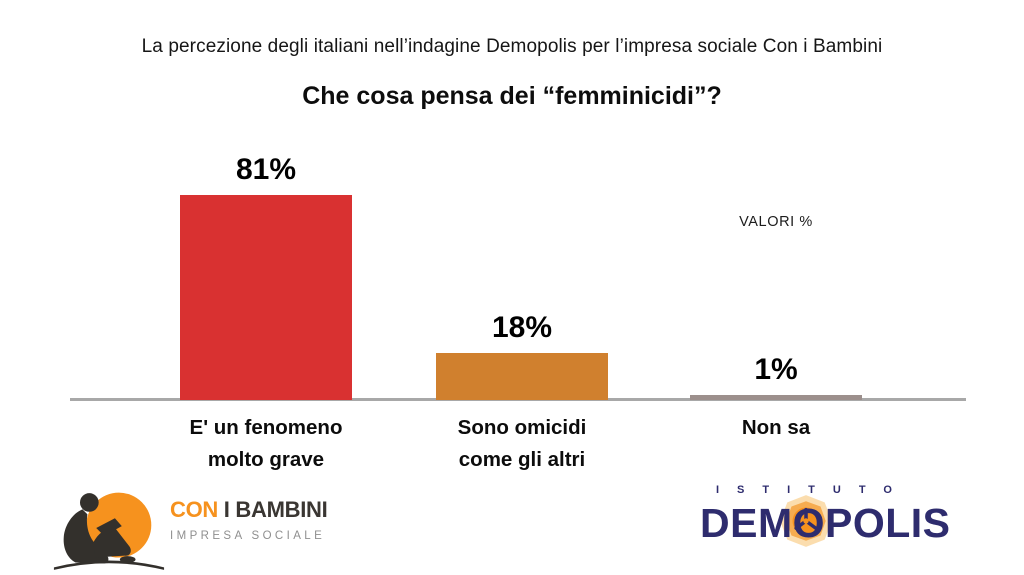 Image resolution: width=1024 pixels, height=575 pixels. I want to click on demopolis-wordmark: DEMOPOLIS, so click(825, 523).